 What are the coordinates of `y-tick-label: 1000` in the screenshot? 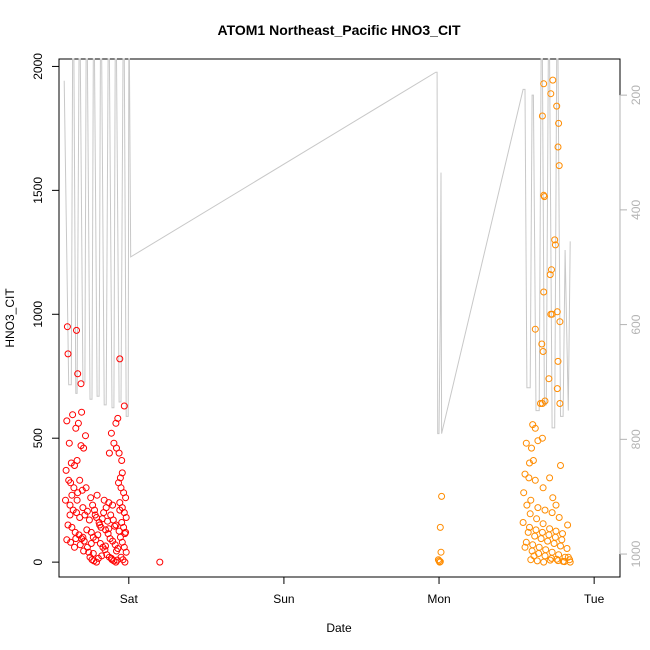 It's located at (38, 314).